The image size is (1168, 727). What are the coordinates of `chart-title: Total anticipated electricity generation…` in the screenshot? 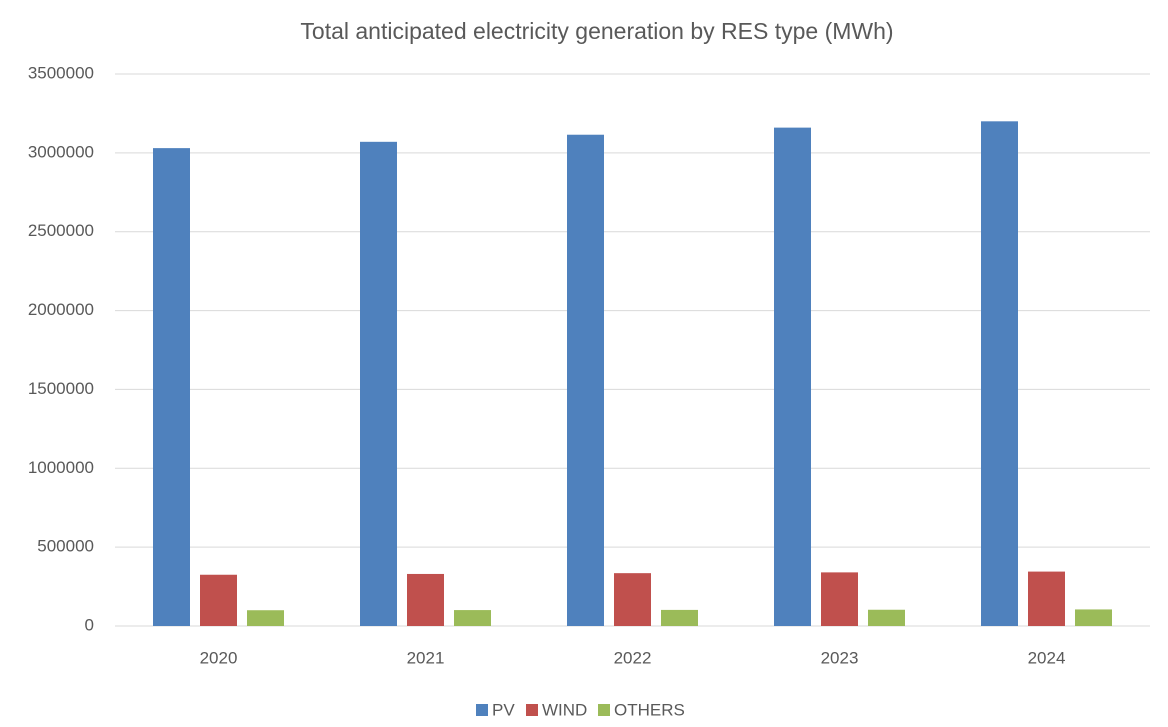 It's located at (596, 31).